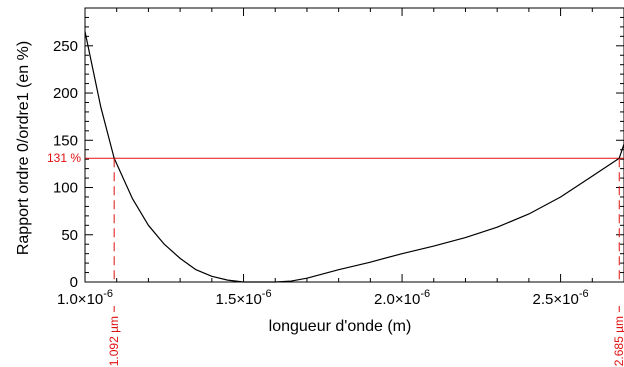 The height and width of the screenshot is (367, 624). I want to click on marker-label-0: 1.092 µm, so click(114, 341).